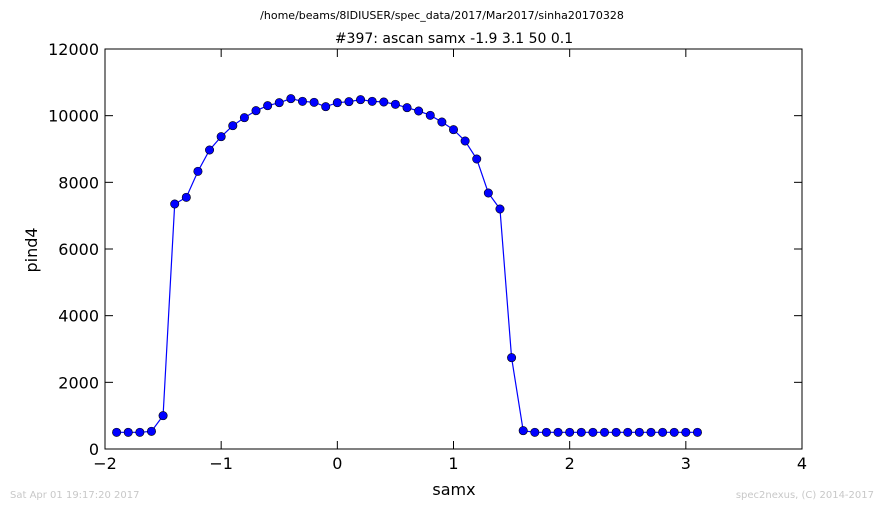  I want to click on chart-title: #397: ascan samx -1.9 3.1 50 0.1, so click(454, 39).